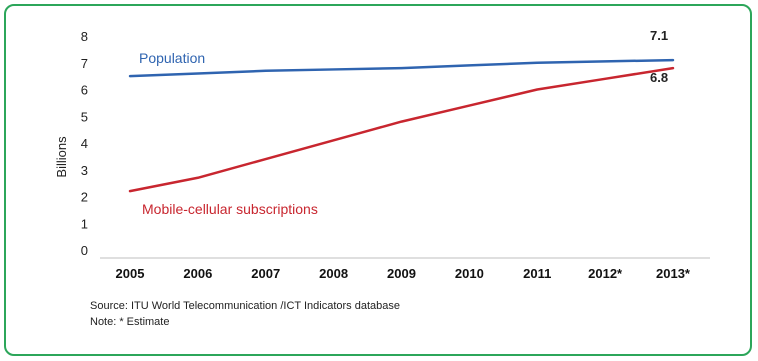 The image size is (758, 361). Describe the element at coordinates (197, 273) in the screenshot. I see `x-tick-label: 2006` at that location.